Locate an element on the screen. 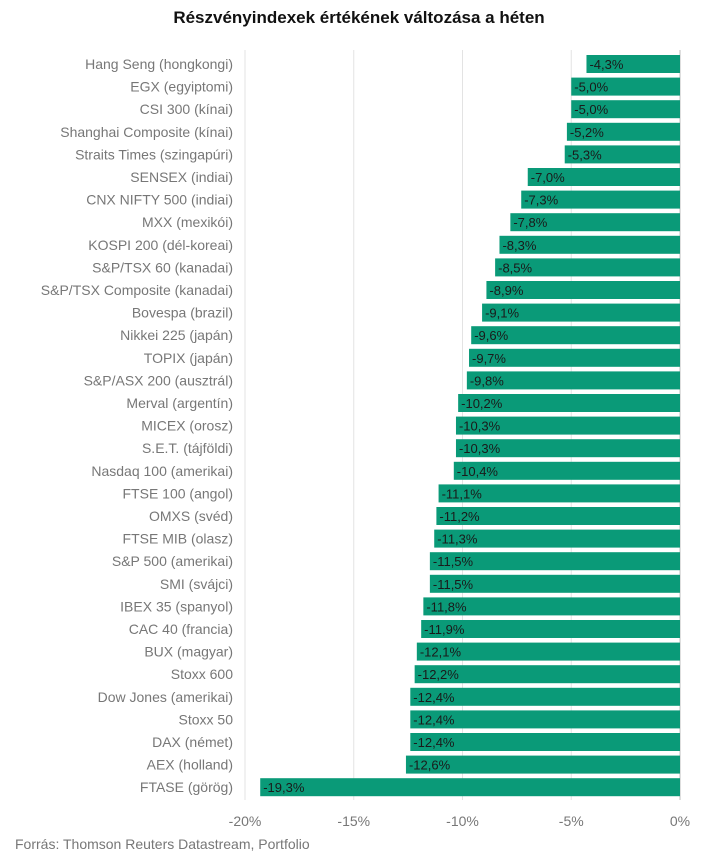 The width and height of the screenshot is (718, 859). data-label: -7,8% is located at coordinates (530, 222).